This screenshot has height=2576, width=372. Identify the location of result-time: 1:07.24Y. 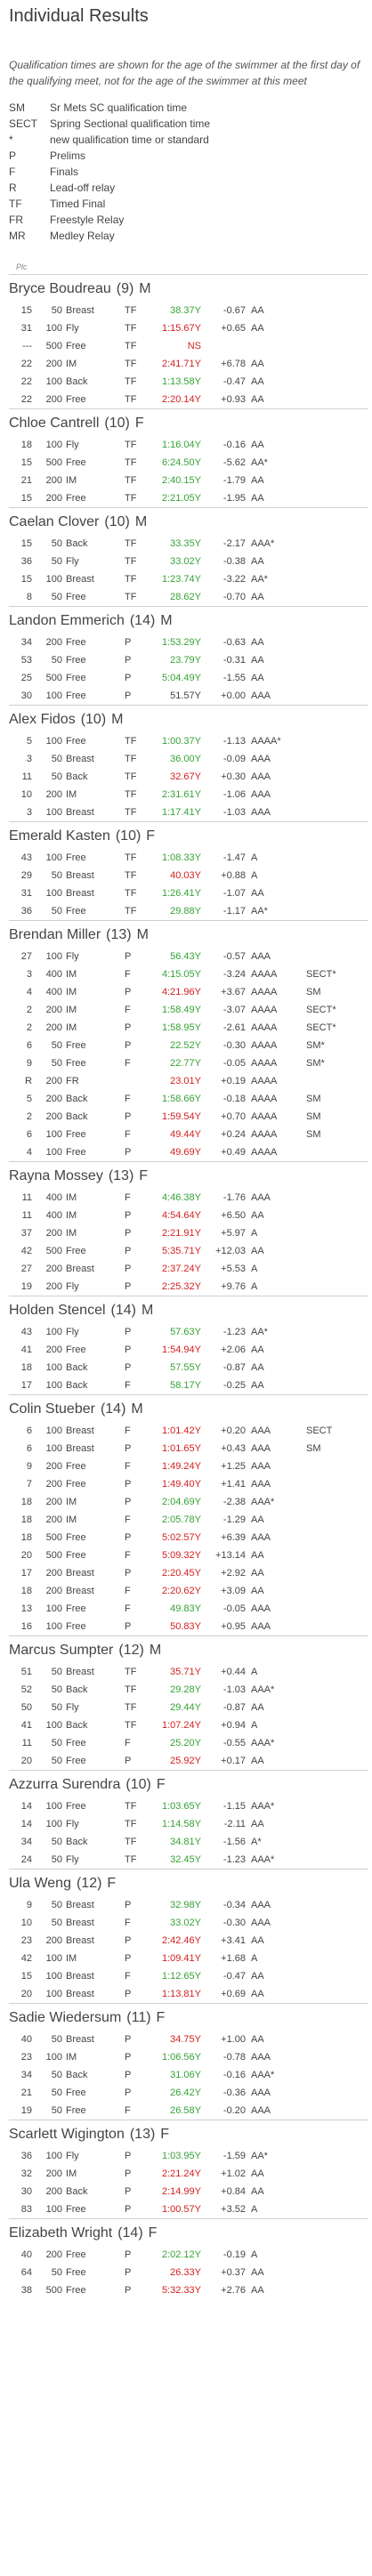
(181, 1725).